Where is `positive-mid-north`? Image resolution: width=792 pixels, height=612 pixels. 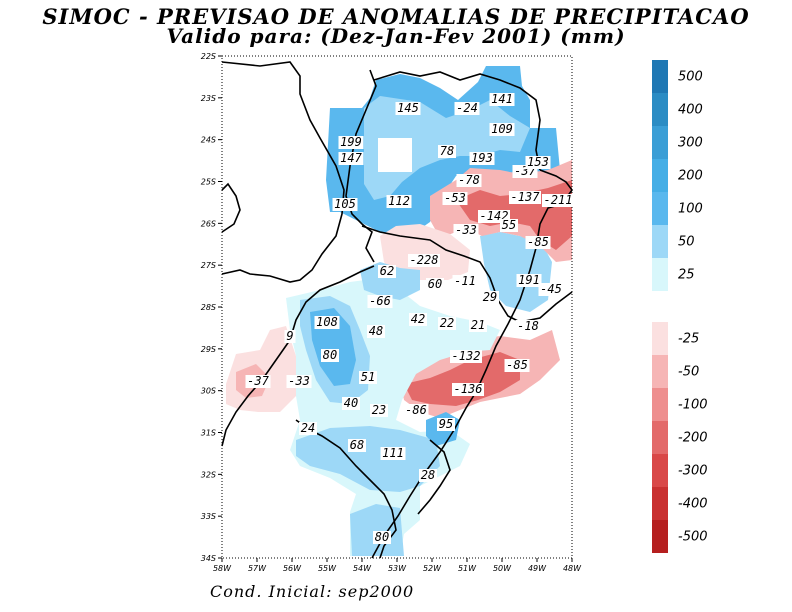 positive-mid-north is located at coordinates (390, 281).